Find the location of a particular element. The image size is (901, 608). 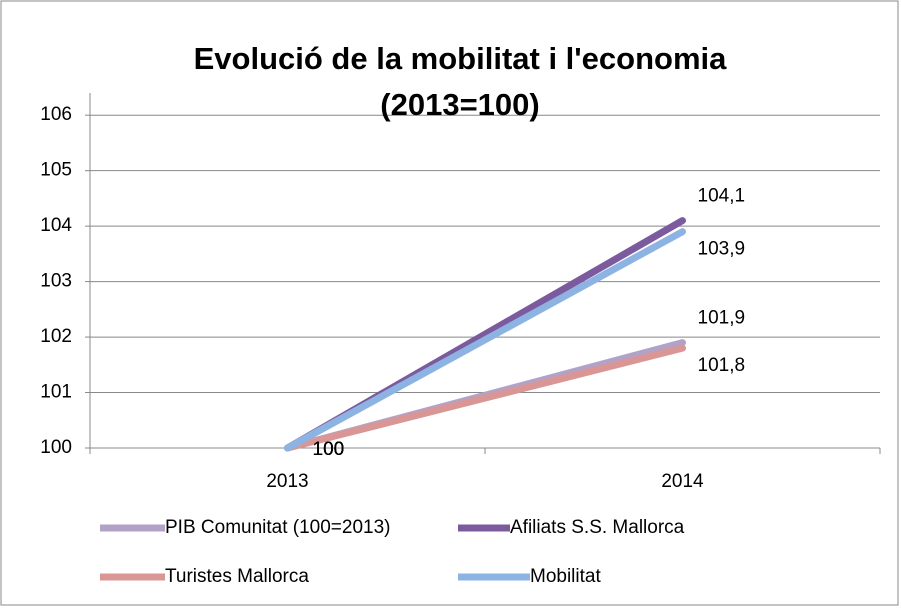

data-label: 100 is located at coordinates (329, 449).